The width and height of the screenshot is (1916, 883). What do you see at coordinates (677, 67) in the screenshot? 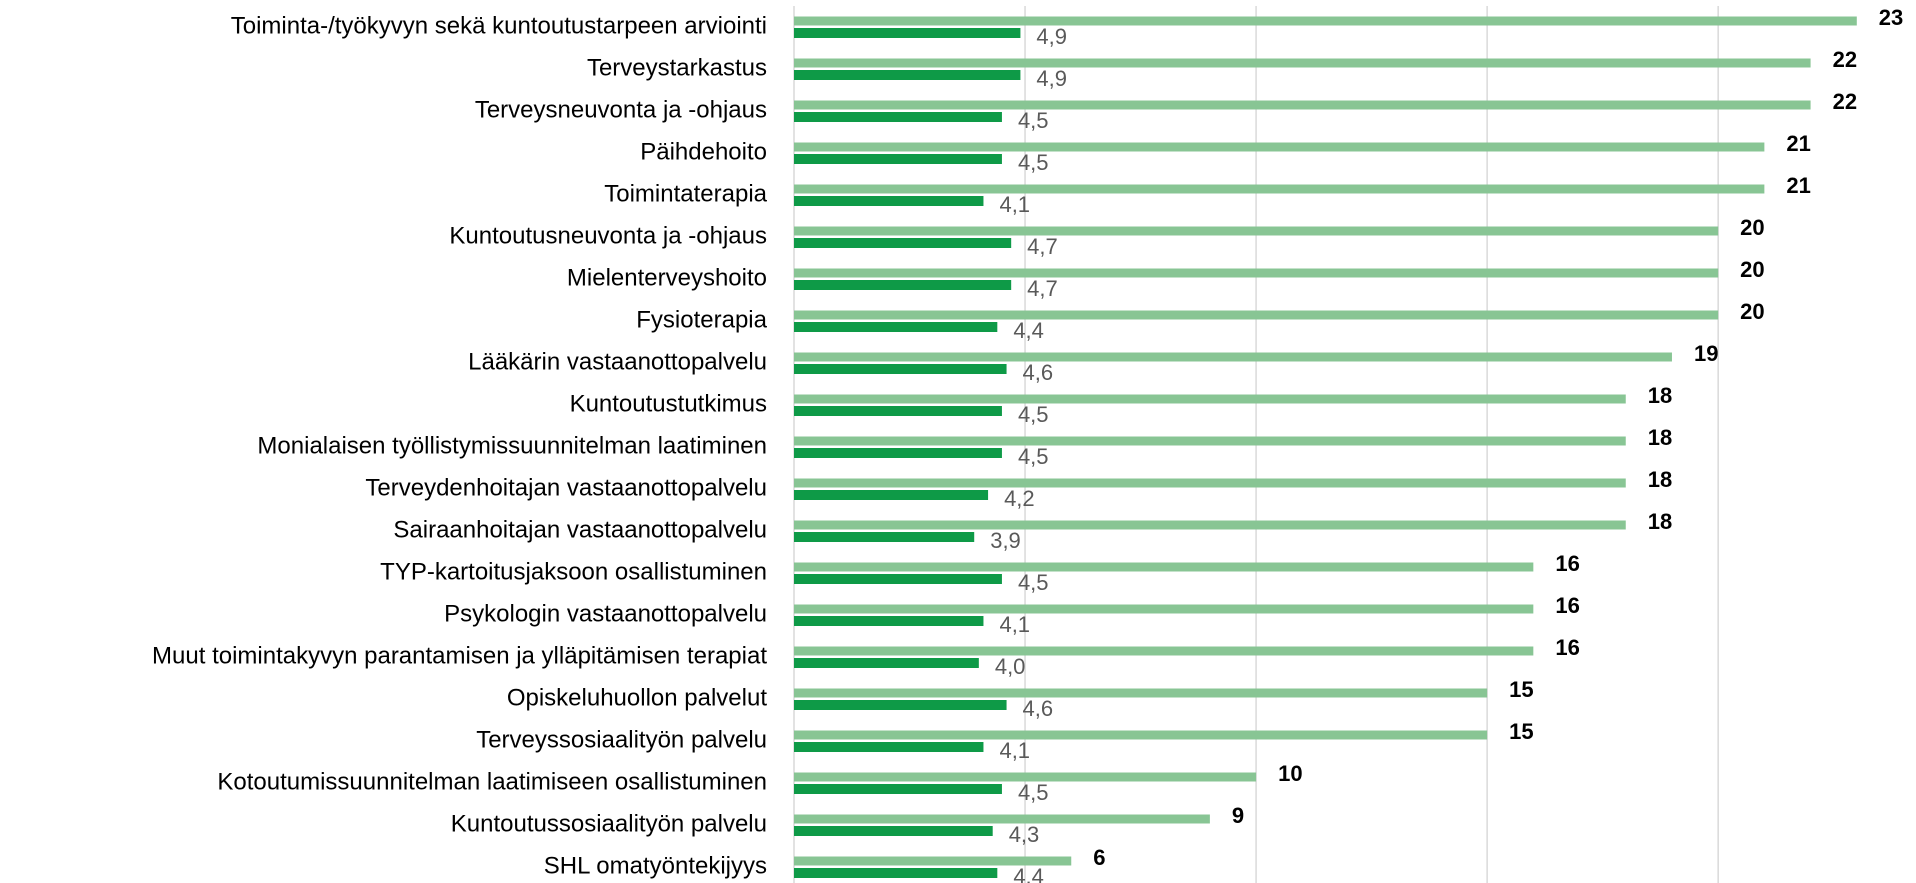
I see `category-label: Terveystarkastus` at bounding box center [677, 67].